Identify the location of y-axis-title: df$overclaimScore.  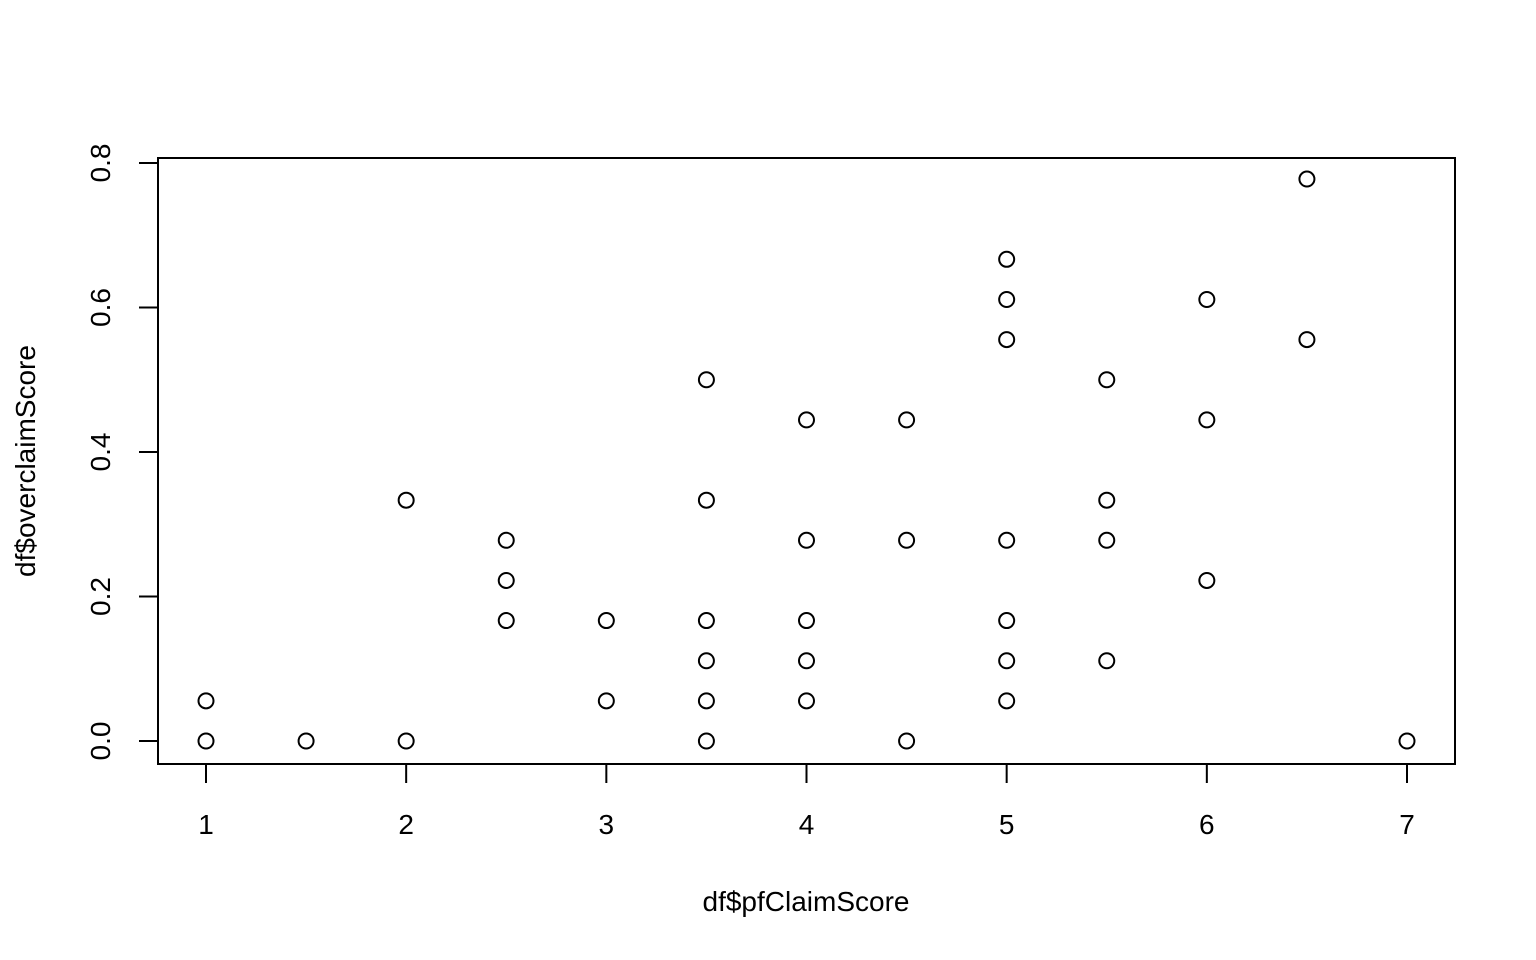
(25, 461).